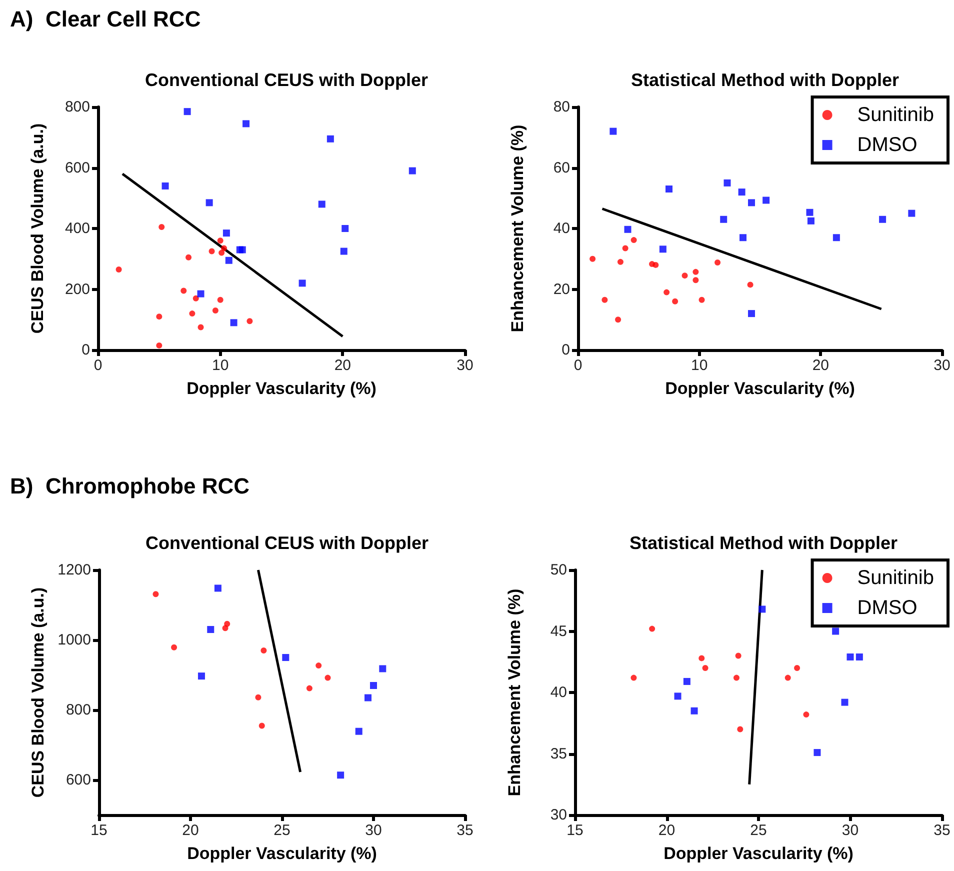 Image resolution: width=954 pixels, height=871 pixels. What do you see at coordinates (74, 570) in the screenshot?
I see `y-tick-label: 1200` at bounding box center [74, 570].